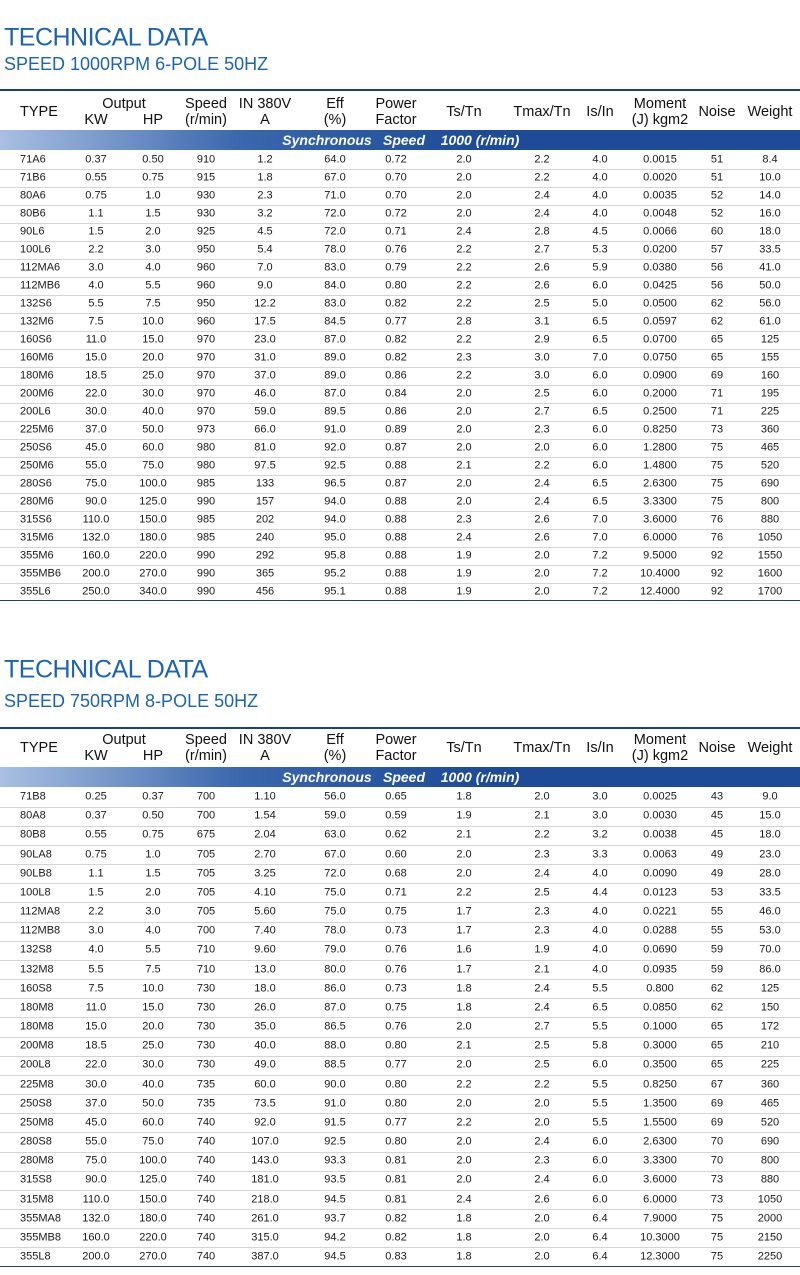 The width and height of the screenshot is (800, 1275). What do you see at coordinates (396, 815) in the screenshot?
I see `data-cell: 0.59` at bounding box center [396, 815].